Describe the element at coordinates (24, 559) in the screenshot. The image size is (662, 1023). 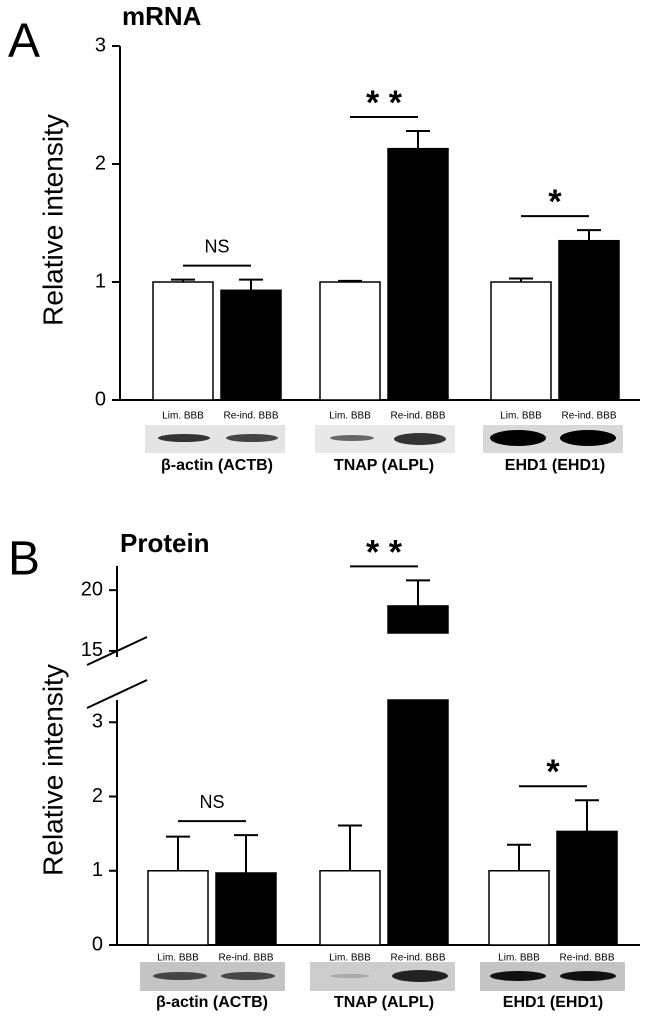
I see `panel-label: B` at that location.